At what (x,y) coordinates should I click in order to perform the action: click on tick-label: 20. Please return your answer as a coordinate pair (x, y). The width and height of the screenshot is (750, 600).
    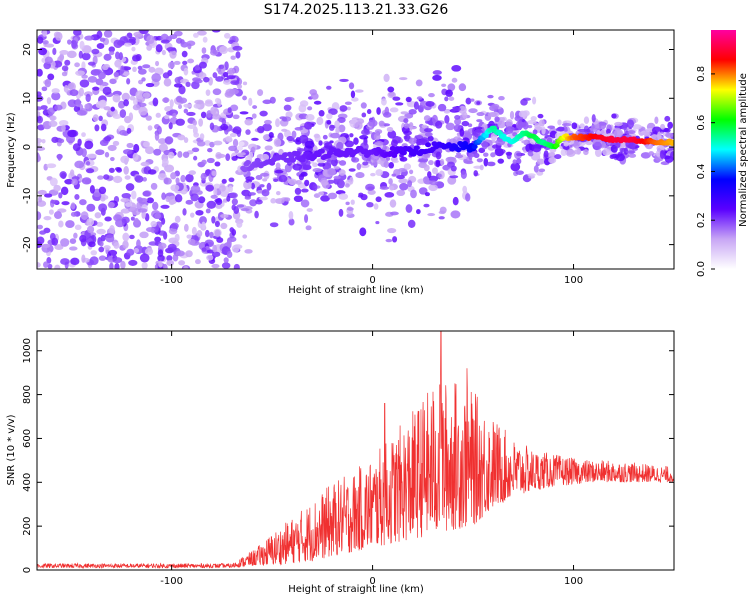
    Looking at the image, I should click on (27, 49).